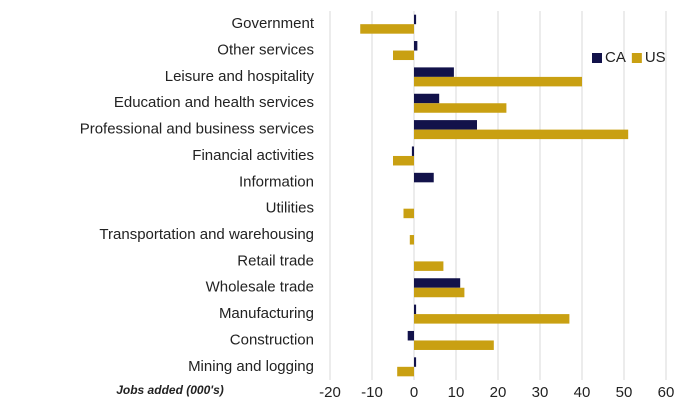  I want to click on y-tick-label: Leisure and hospitality, so click(240, 76).